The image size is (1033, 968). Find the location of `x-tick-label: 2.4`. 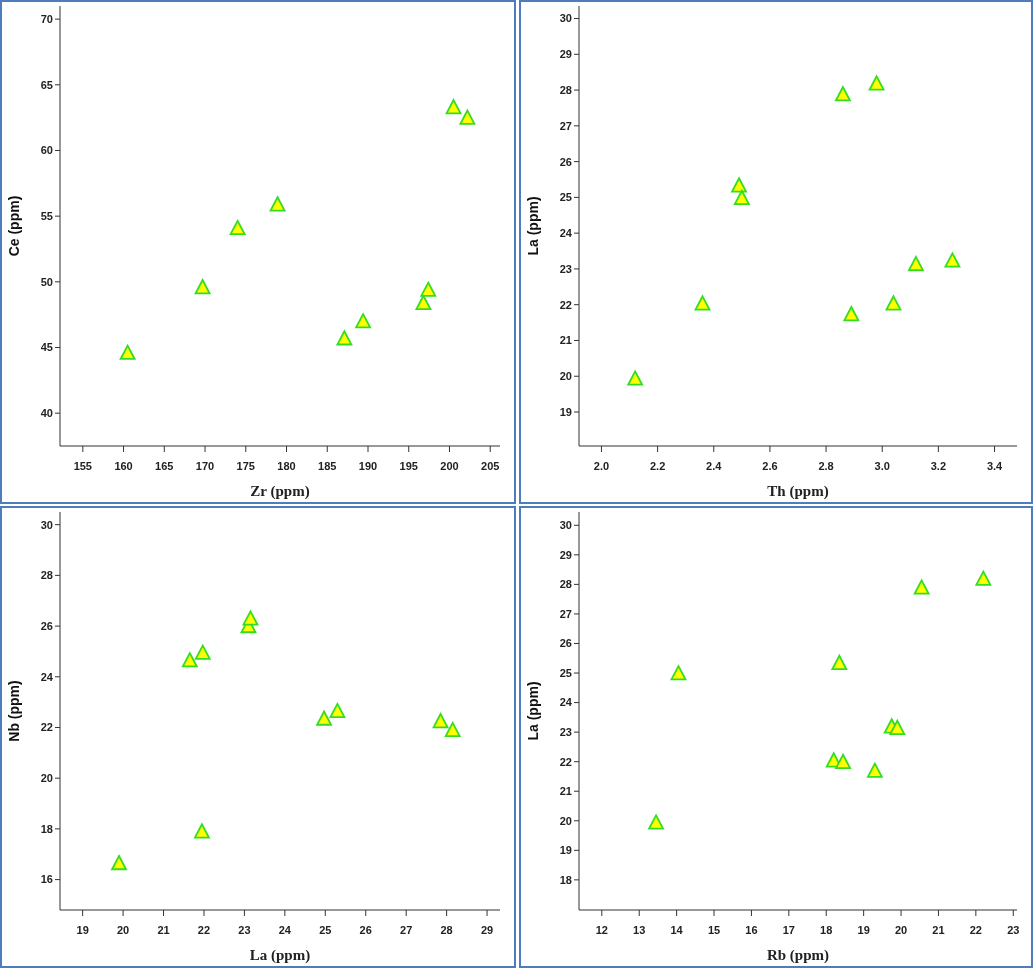

x-tick-label: 2.4 is located at coordinates (714, 465).